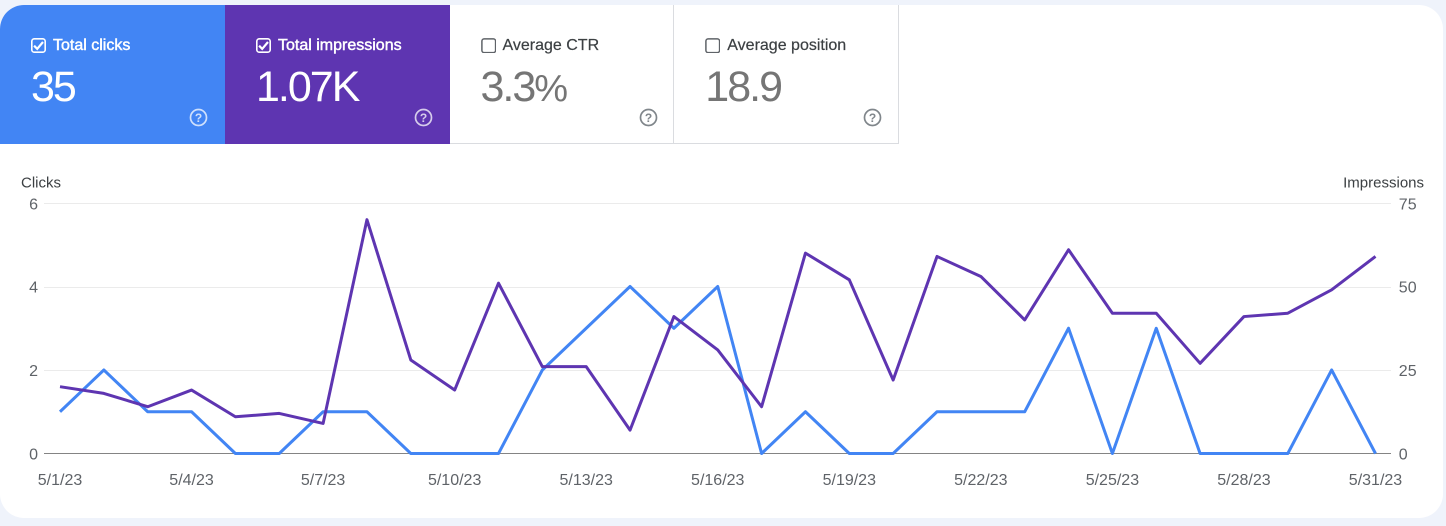  I want to click on svg-text: 75, so click(1408, 204).